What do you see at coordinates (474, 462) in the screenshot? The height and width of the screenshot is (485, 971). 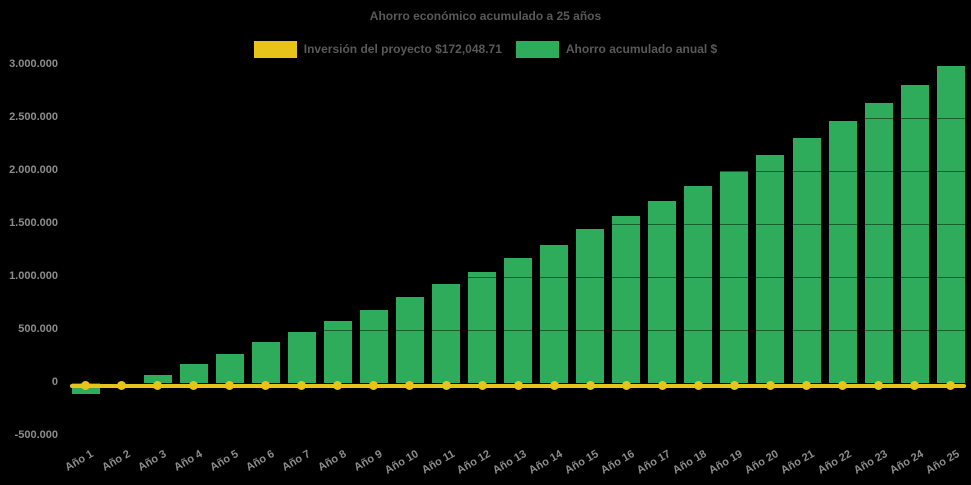 I see `x-tick-label: Año 12` at bounding box center [474, 462].